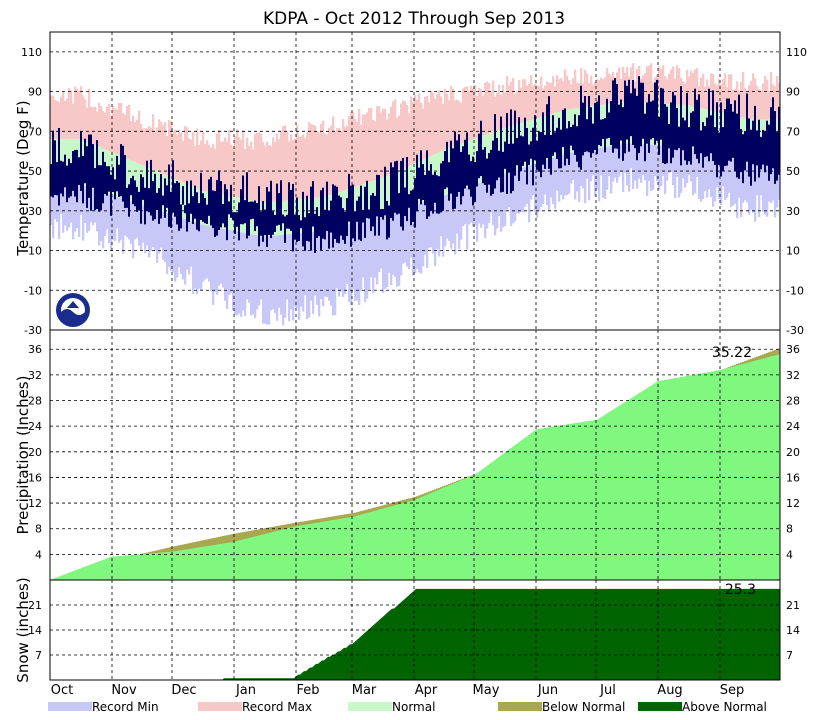  What do you see at coordinates (793, 503) in the screenshot?
I see `precip-tick-right: 12` at bounding box center [793, 503].